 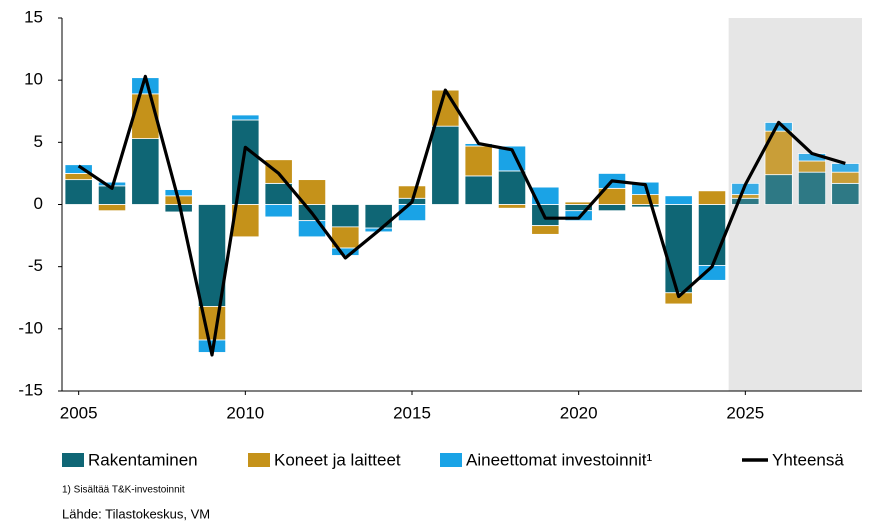 I want to click on y-tick-label: -15, so click(x=30, y=389).